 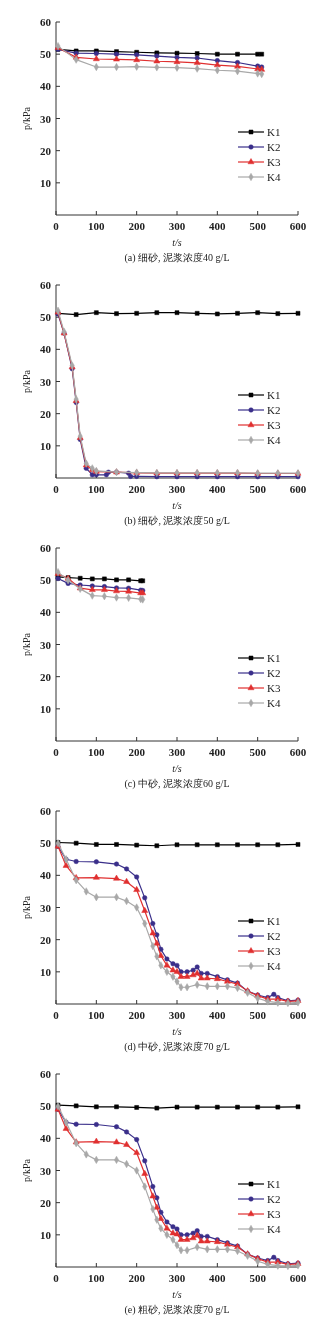 I want to click on text: (c) 中砂, 泥浆浓度60 g/L, so click(x=177, y=784).